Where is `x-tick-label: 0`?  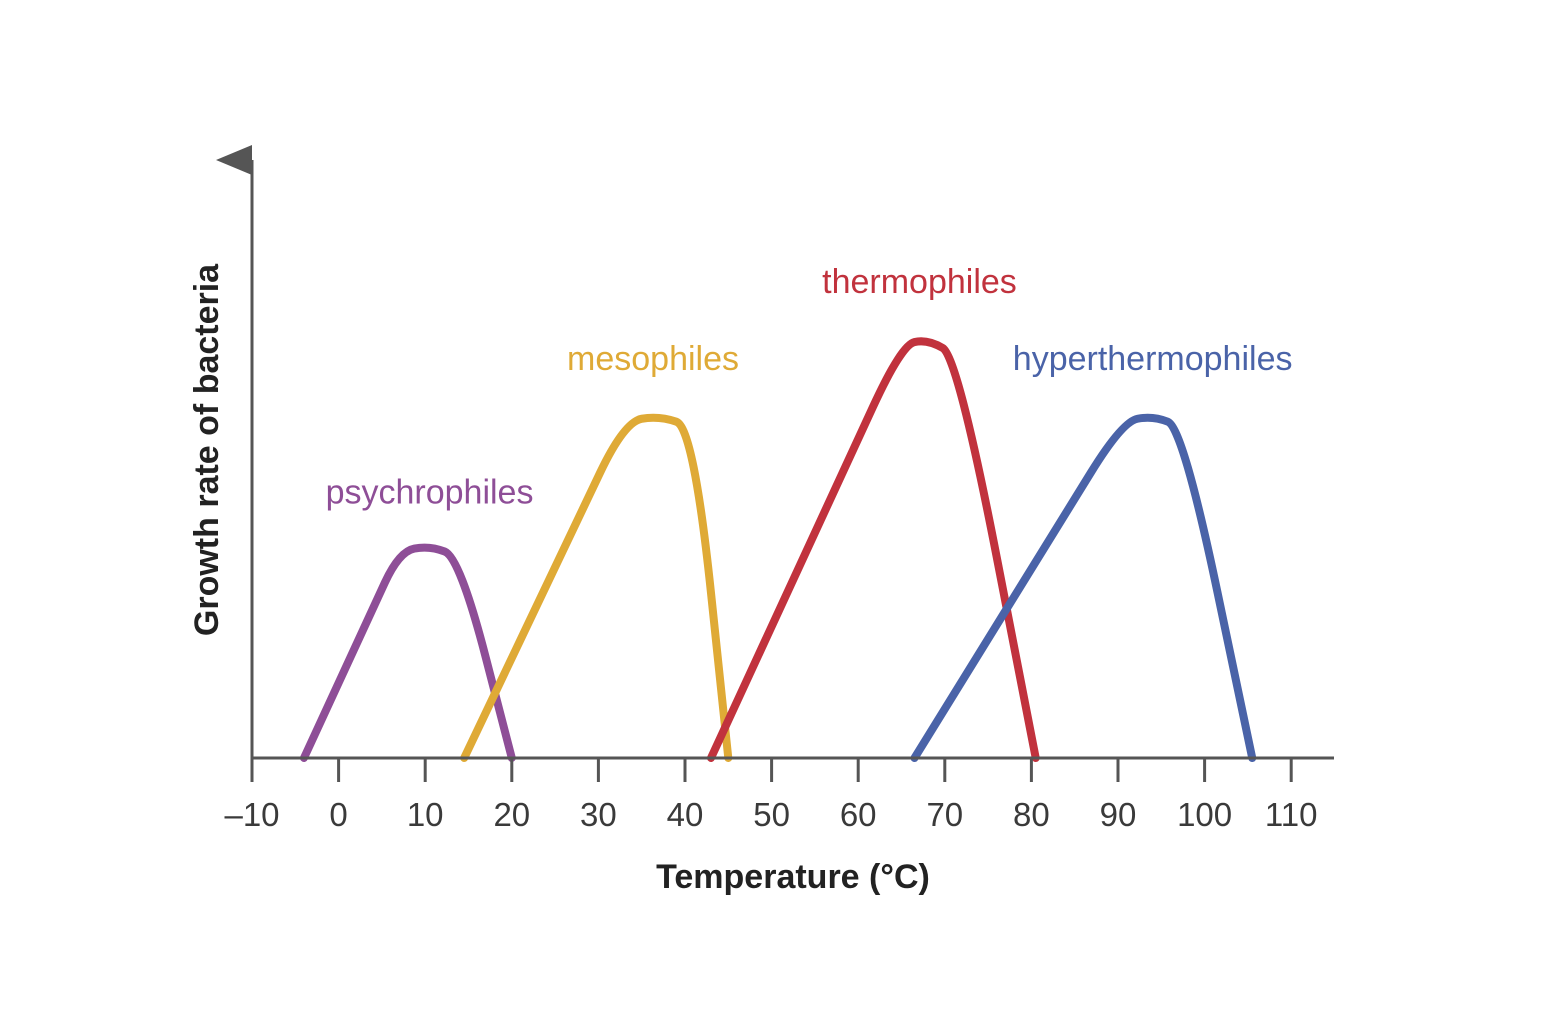
x-tick-label: 0 is located at coordinates (338, 814).